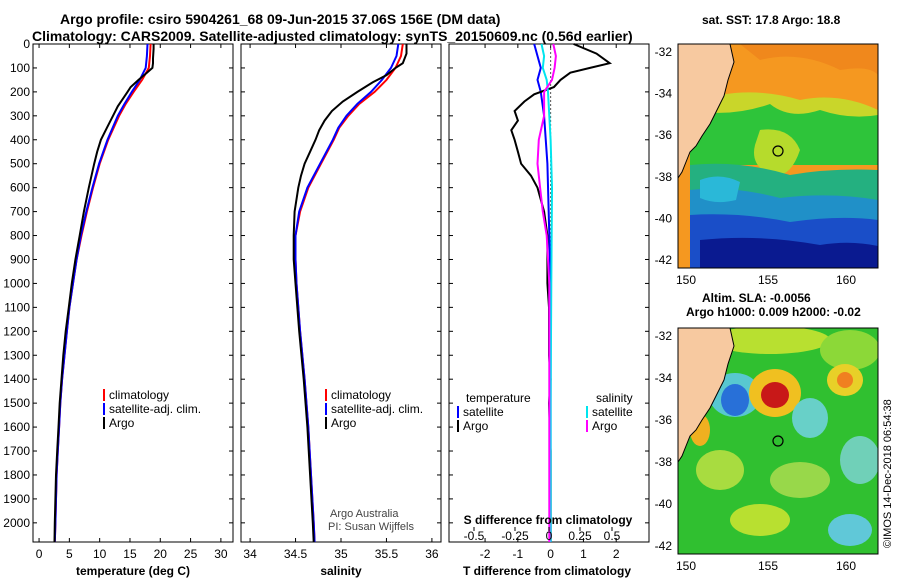  What do you see at coordinates (16, 355) in the screenshot?
I see `y-tick-label: 1300` at bounding box center [16, 355].